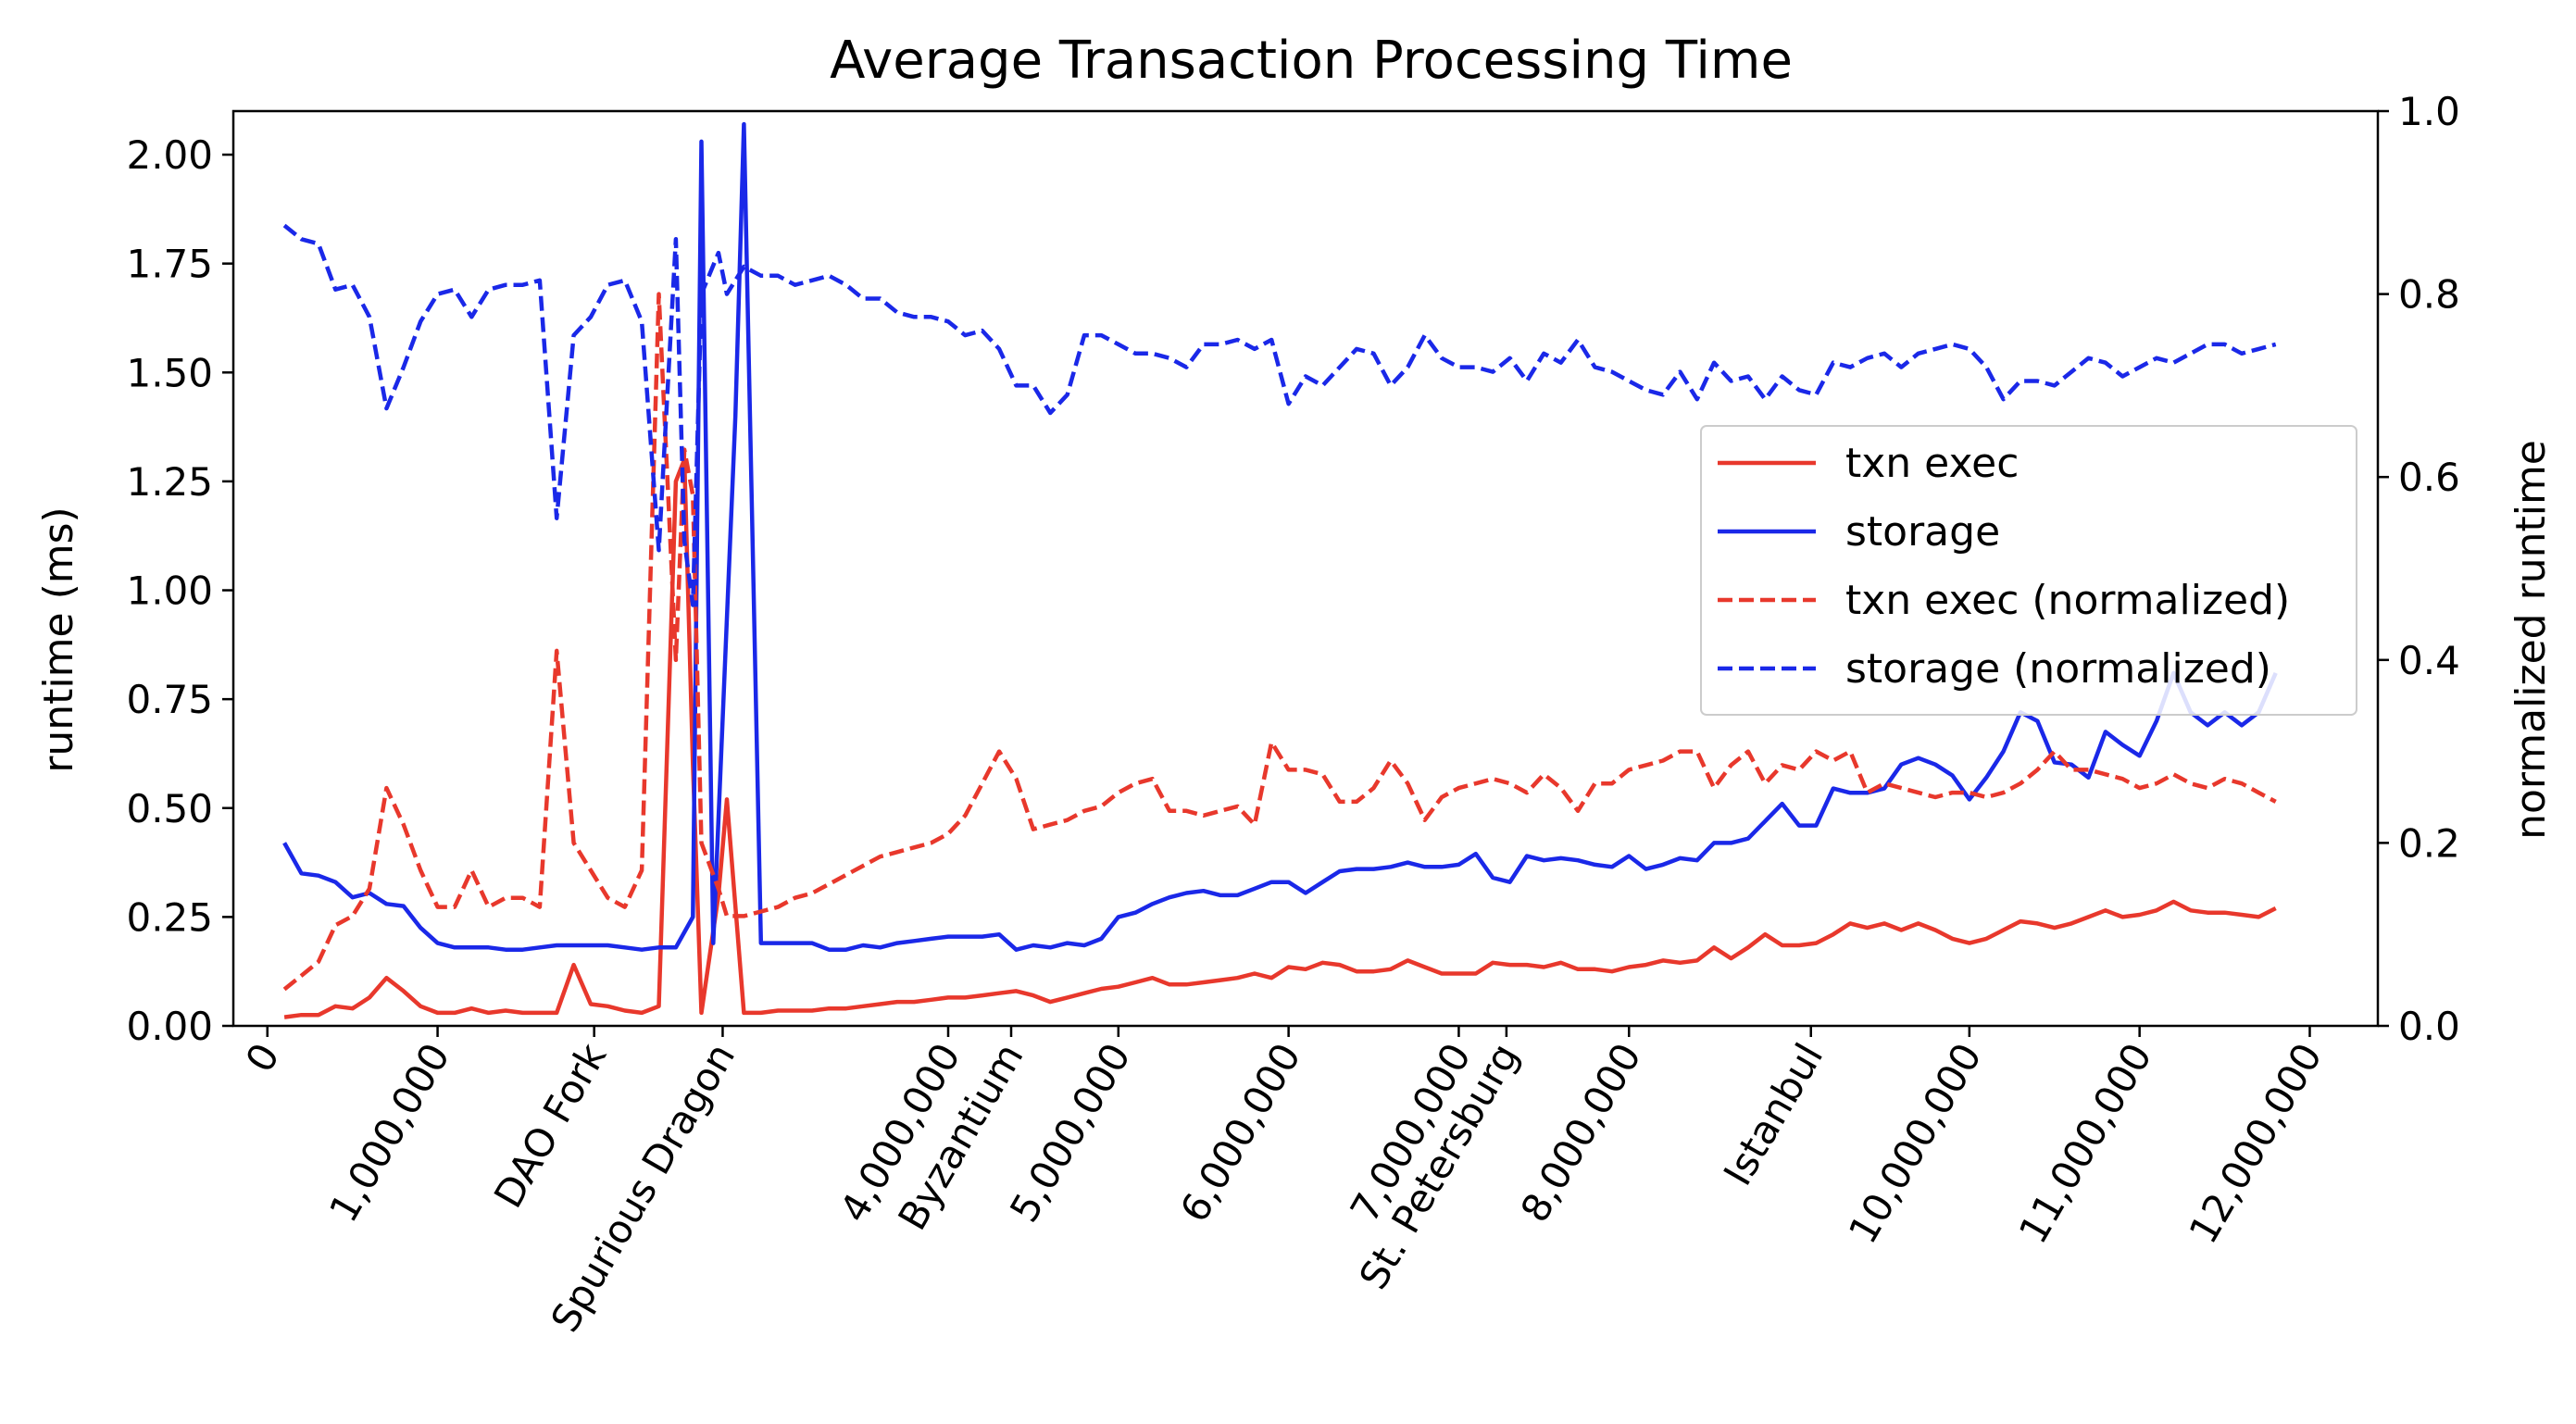  I want to click on y-tick-label: 1.00, so click(170, 591).